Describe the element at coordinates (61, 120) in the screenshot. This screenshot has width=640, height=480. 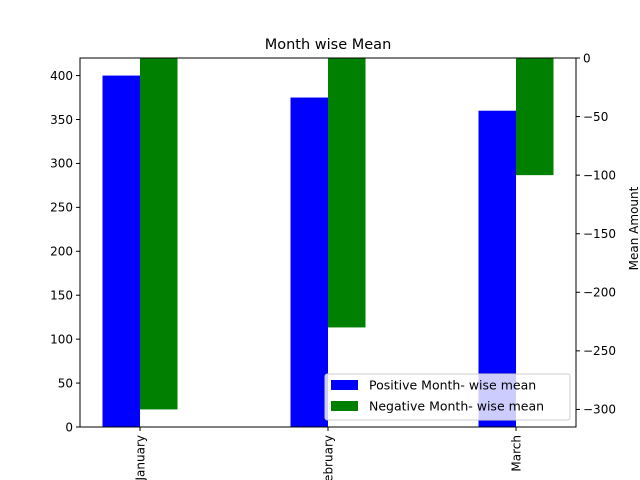
I see `left-tick-label: 350` at that location.